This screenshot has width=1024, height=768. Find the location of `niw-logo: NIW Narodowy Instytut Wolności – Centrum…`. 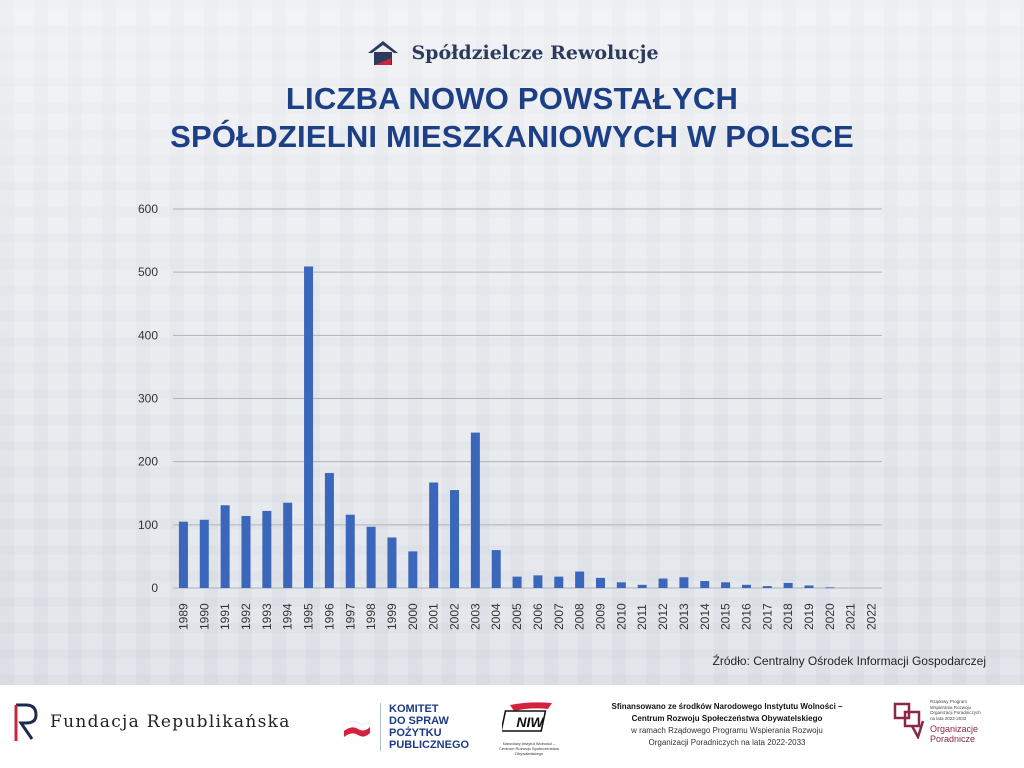

niw-logo: NIW Narodowy Instytut Wolności – Centrum… is located at coordinates (529, 727).